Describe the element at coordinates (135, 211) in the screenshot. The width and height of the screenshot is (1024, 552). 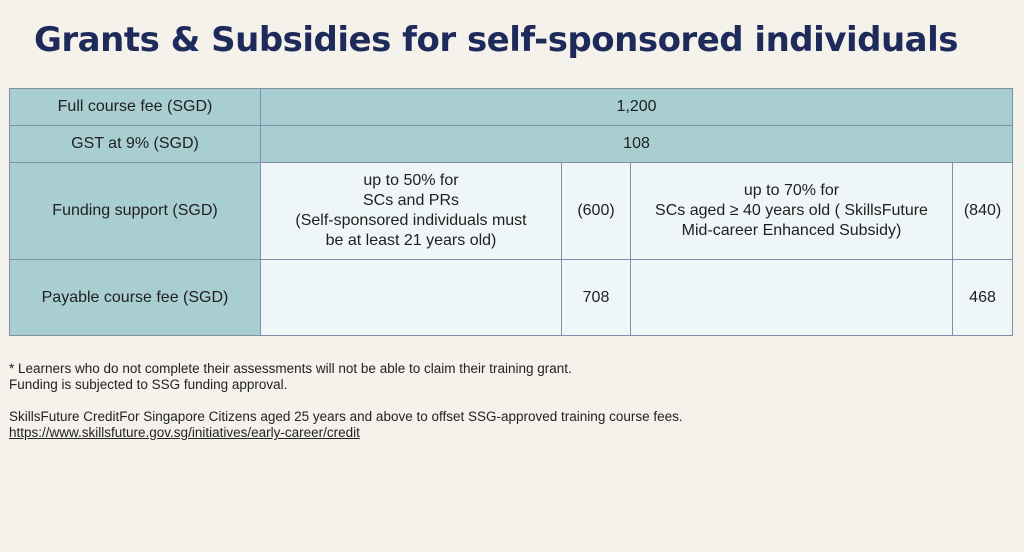
I see `funding-label: Funding support (SGD)` at that location.